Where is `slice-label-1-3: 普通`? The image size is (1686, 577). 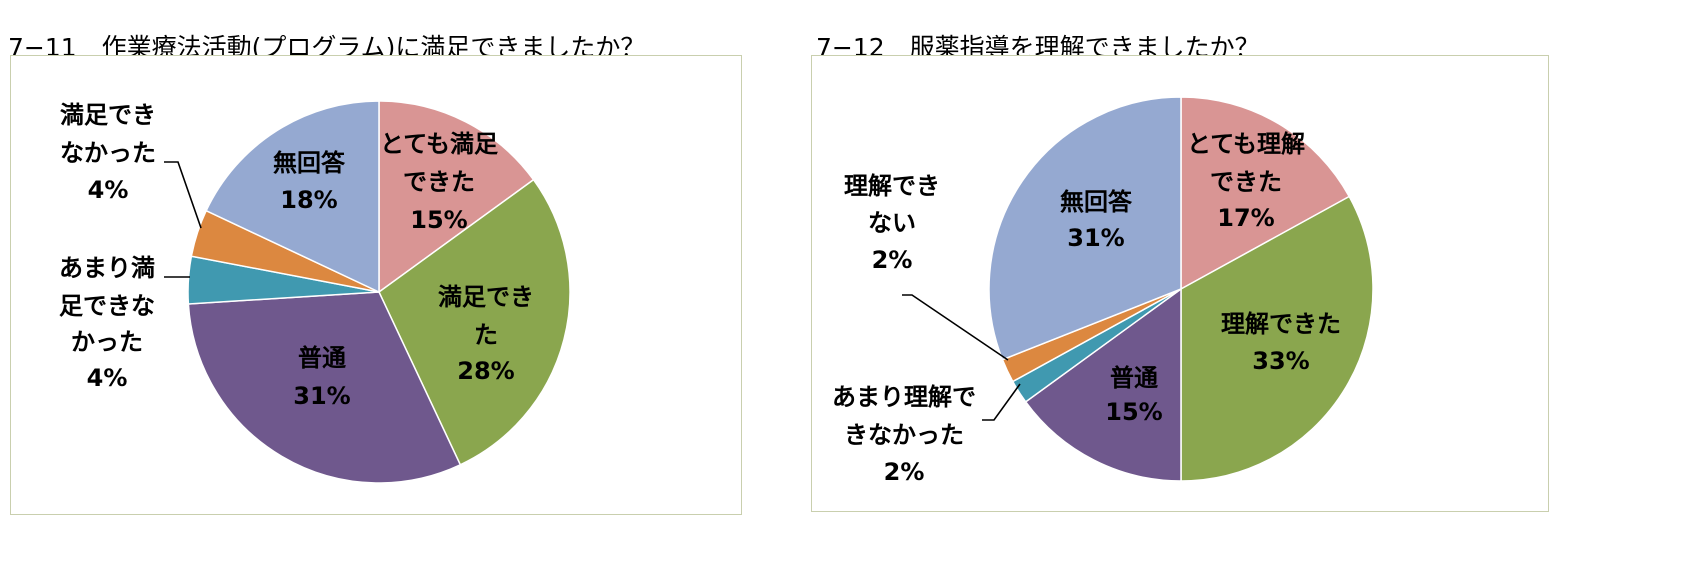 slice-label-1-3: 普通 is located at coordinates (322, 358).